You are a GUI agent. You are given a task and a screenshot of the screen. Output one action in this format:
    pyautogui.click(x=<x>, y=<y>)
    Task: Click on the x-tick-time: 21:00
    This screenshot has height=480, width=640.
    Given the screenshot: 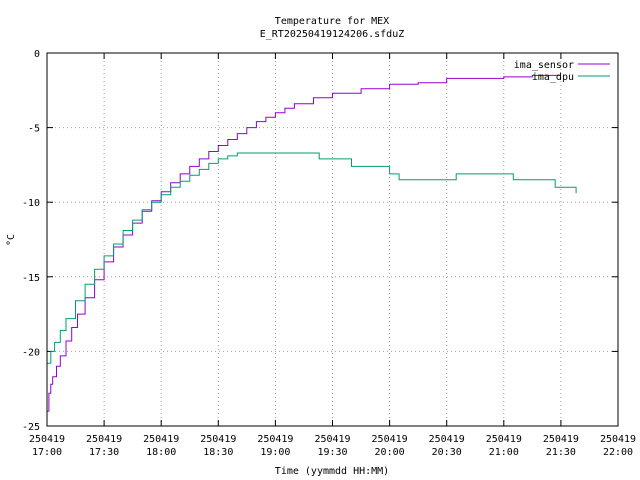 What is the action you would take?
    pyautogui.click(x=504, y=452)
    